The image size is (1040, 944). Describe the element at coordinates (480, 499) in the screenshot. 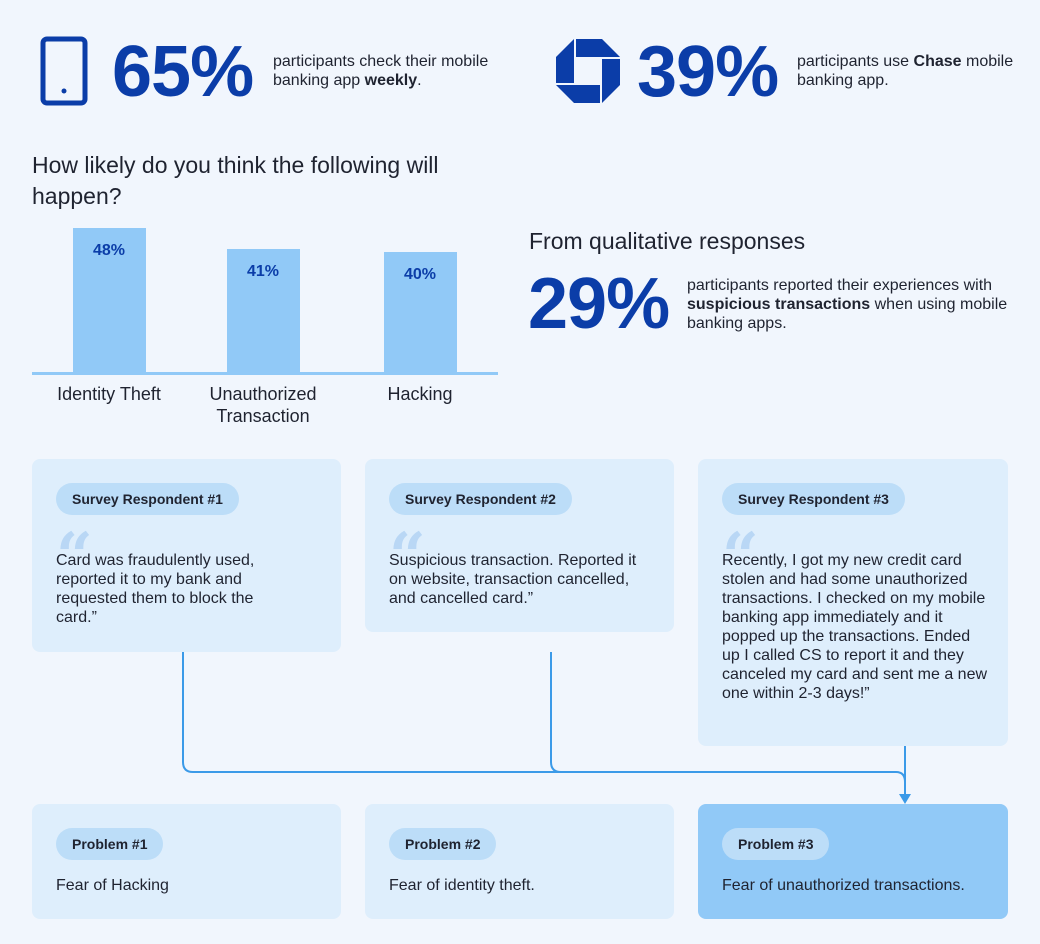

I see `respondent-badge: Survey Respondent #2` at that location.